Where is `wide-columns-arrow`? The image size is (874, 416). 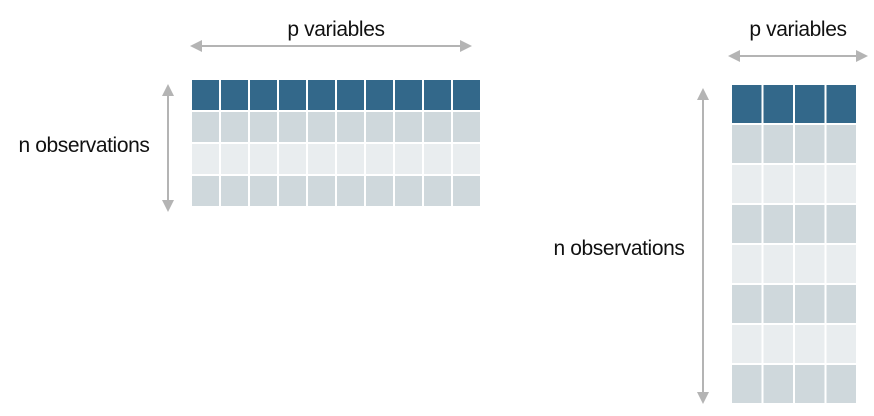 wide-columns-arrow is located at coordinates (331, 46).